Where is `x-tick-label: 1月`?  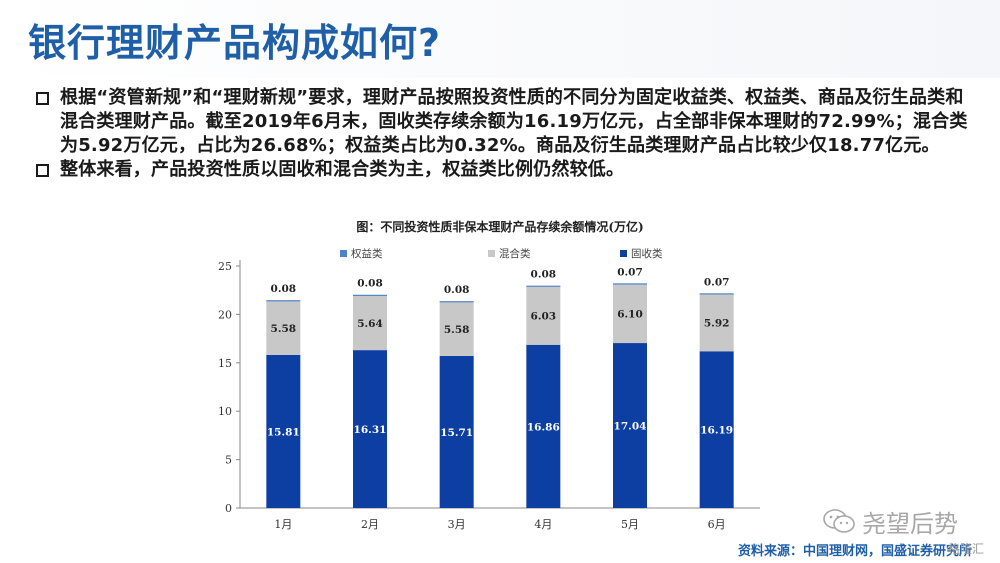 x-tick-label: 1月 is located at coordinates (283, 524).